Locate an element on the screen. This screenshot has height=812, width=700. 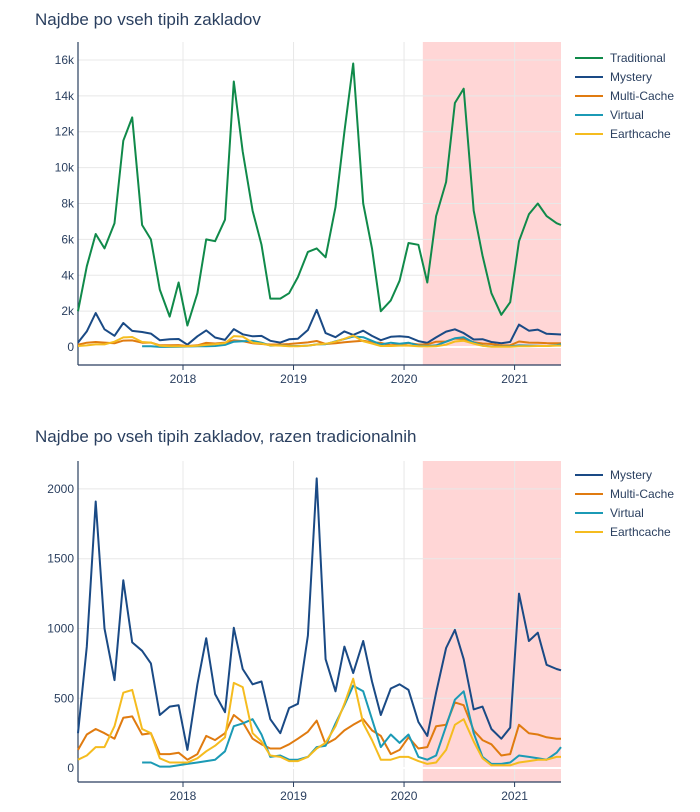
series-line-multi-cache is located at coordinates (319, 731).